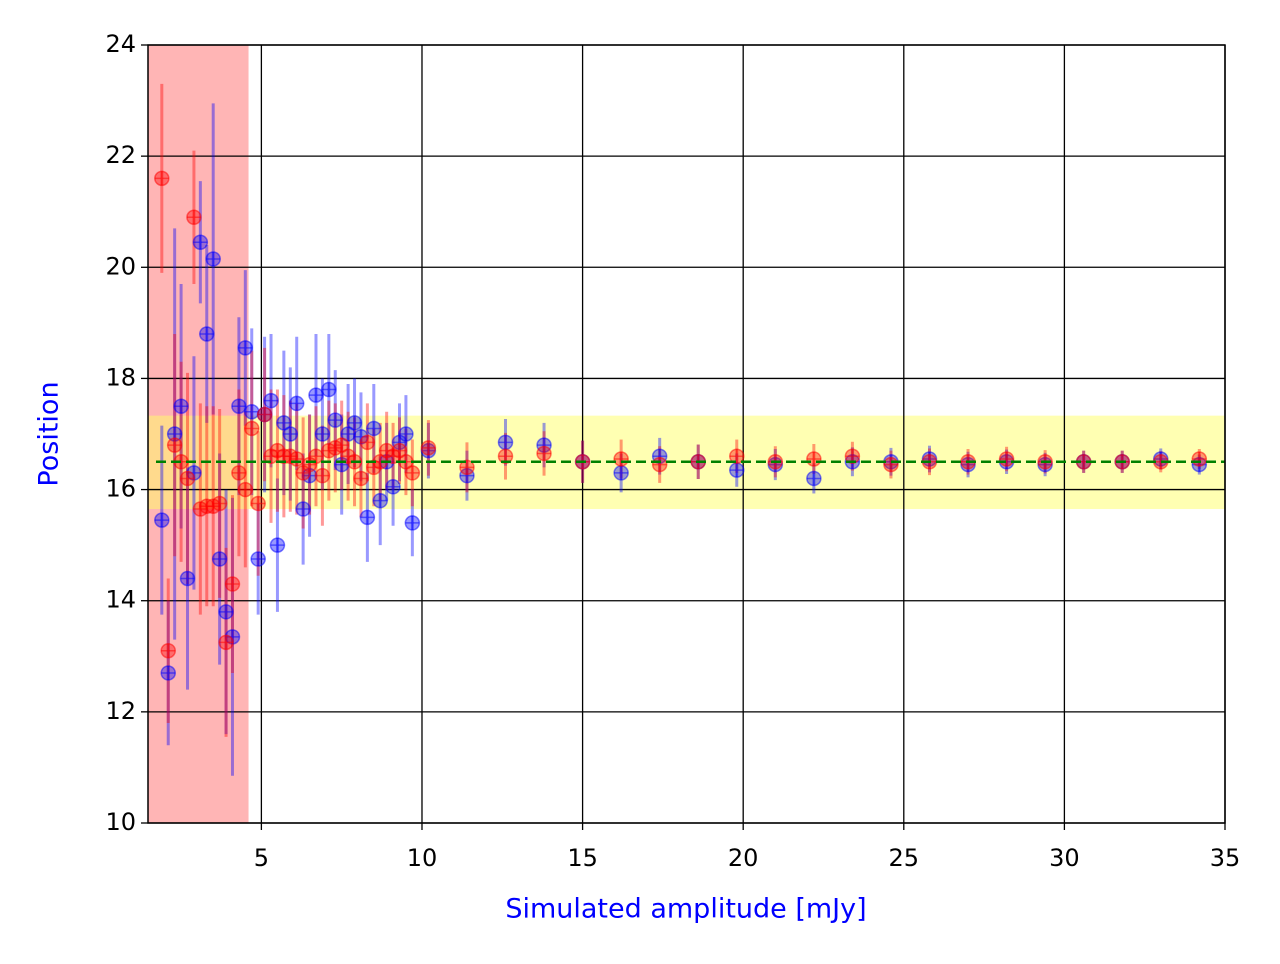  What do you see at coordinates (120, 266) in the screenshot?
I see `y-tick-label: 20` at bounding box center [120, 266].